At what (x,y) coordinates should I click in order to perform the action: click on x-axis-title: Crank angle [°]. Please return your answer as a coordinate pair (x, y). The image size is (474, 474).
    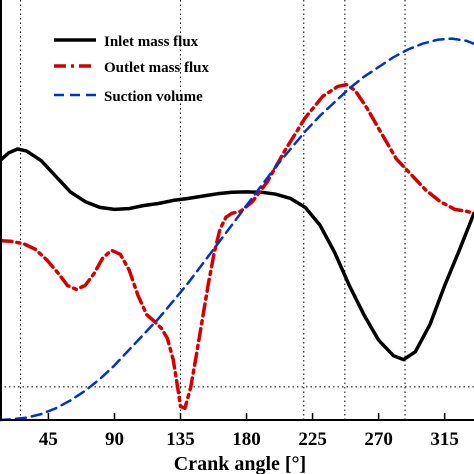
    Looking at the image, I should click on (240, 463).